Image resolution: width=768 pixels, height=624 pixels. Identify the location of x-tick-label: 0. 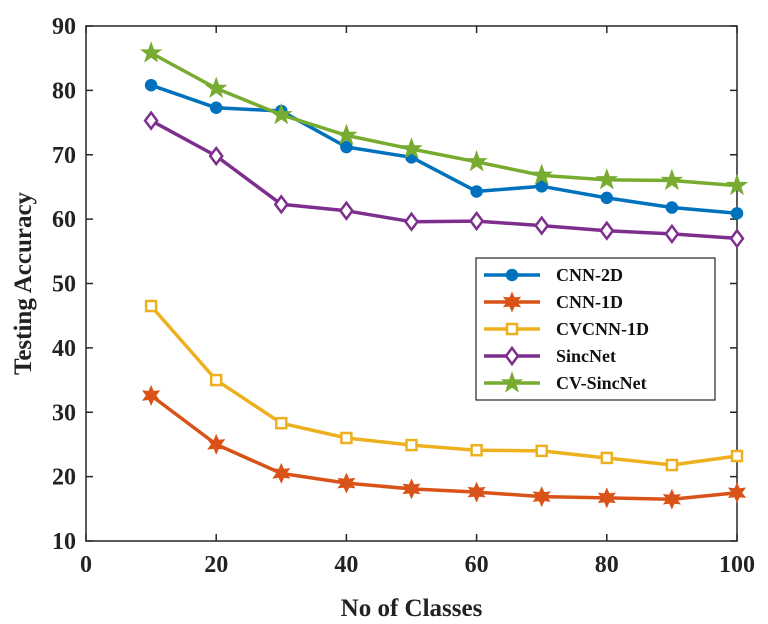
(86, 565).